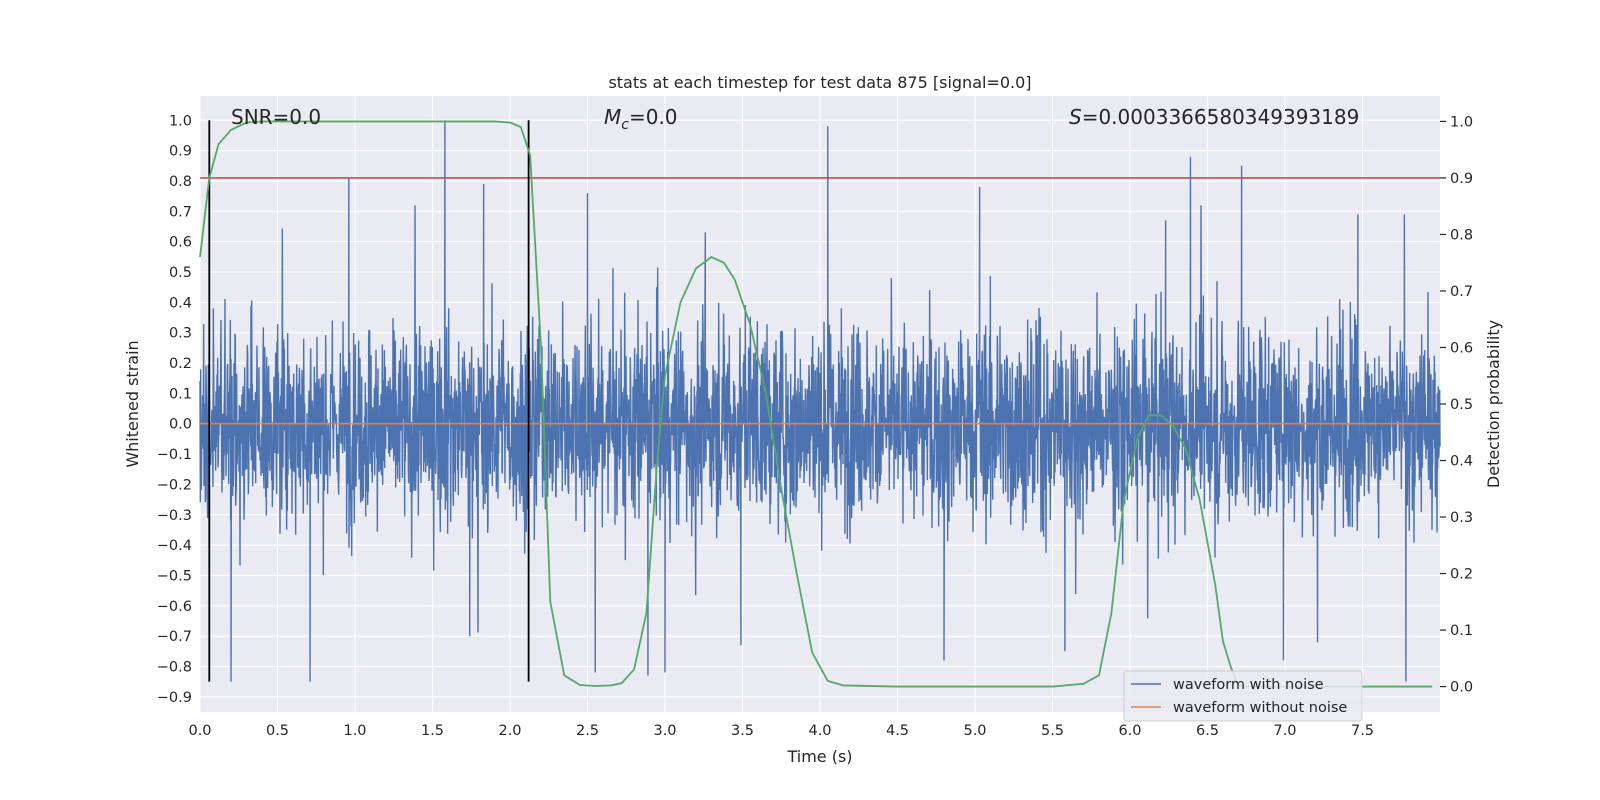 This screenshot has width=1600, height=800. Describe the element at coordinates (180, 394) in the screenshot. I see `y-tick-label-left: 0.1` at that location.